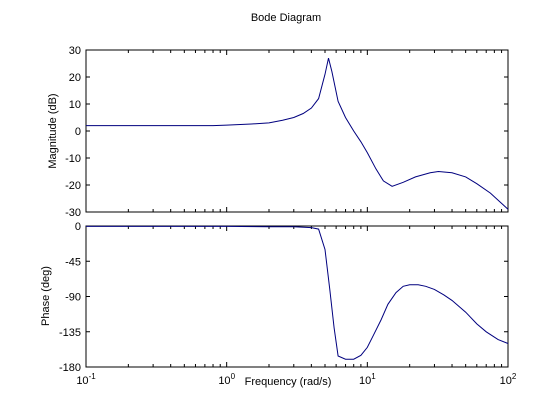 The height and width of the screenshot is (414, 560). Describe the element at coordinates (73, 186) in the screenshot. I see `y-tick-label: -20` at that location.